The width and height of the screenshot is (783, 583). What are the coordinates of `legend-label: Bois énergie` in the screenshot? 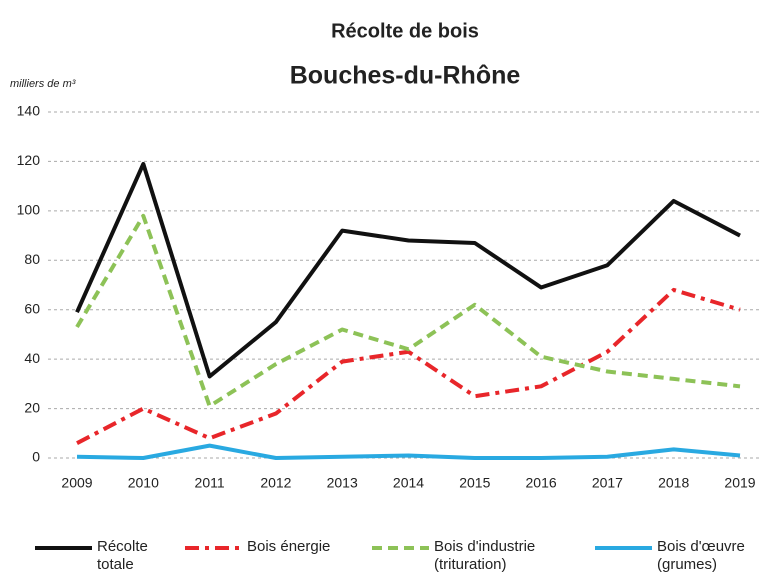 It's located at (289, 546).